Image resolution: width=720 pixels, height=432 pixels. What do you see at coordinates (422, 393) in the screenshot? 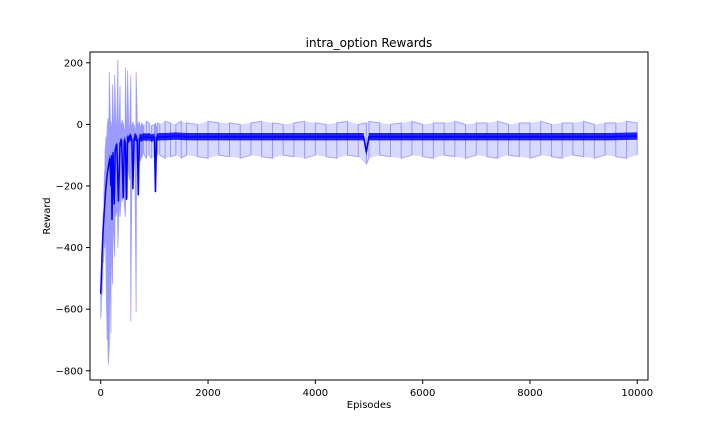
I see `x-tick-label: 6000` at bounding box center [422, 393].